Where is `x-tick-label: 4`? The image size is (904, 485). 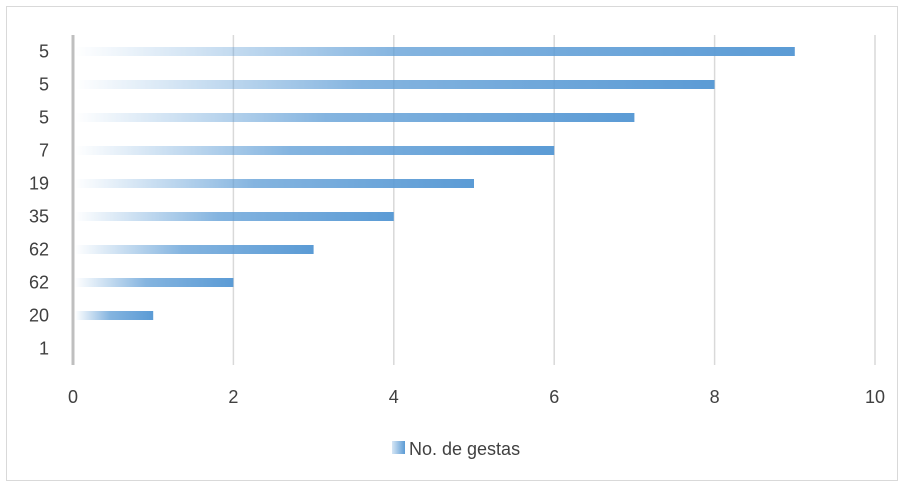 x-tick-label: 4 is located at coordinates (394, 397).